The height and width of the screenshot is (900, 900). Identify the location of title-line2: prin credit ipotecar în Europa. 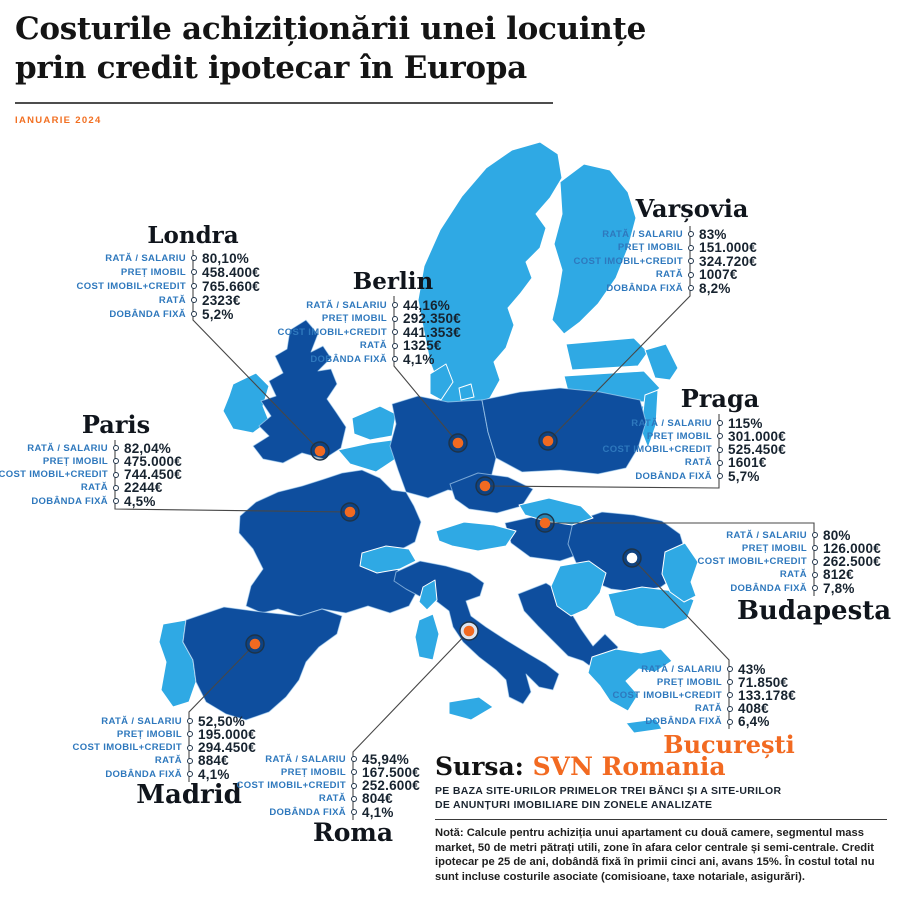
(271, 68).